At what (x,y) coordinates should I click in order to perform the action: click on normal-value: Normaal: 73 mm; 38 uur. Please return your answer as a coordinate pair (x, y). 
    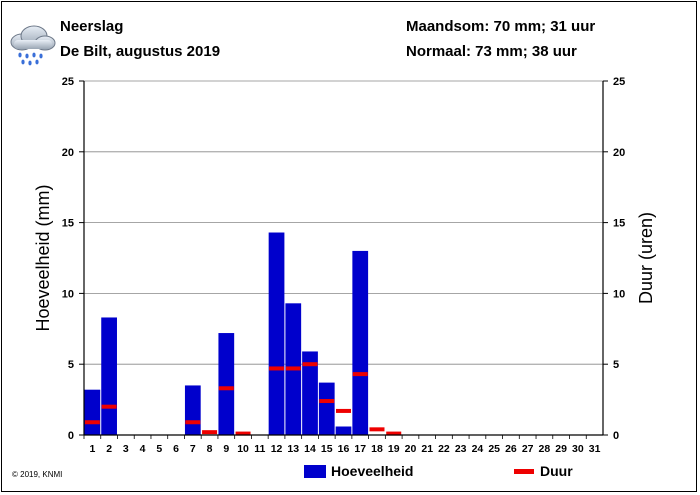
    Looking at the image, I should click on (491, 51).